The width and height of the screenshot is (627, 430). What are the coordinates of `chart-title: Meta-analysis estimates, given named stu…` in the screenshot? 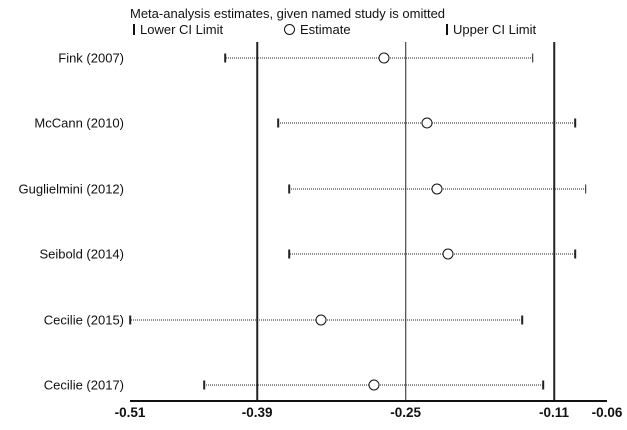 It's located at (288, 13).